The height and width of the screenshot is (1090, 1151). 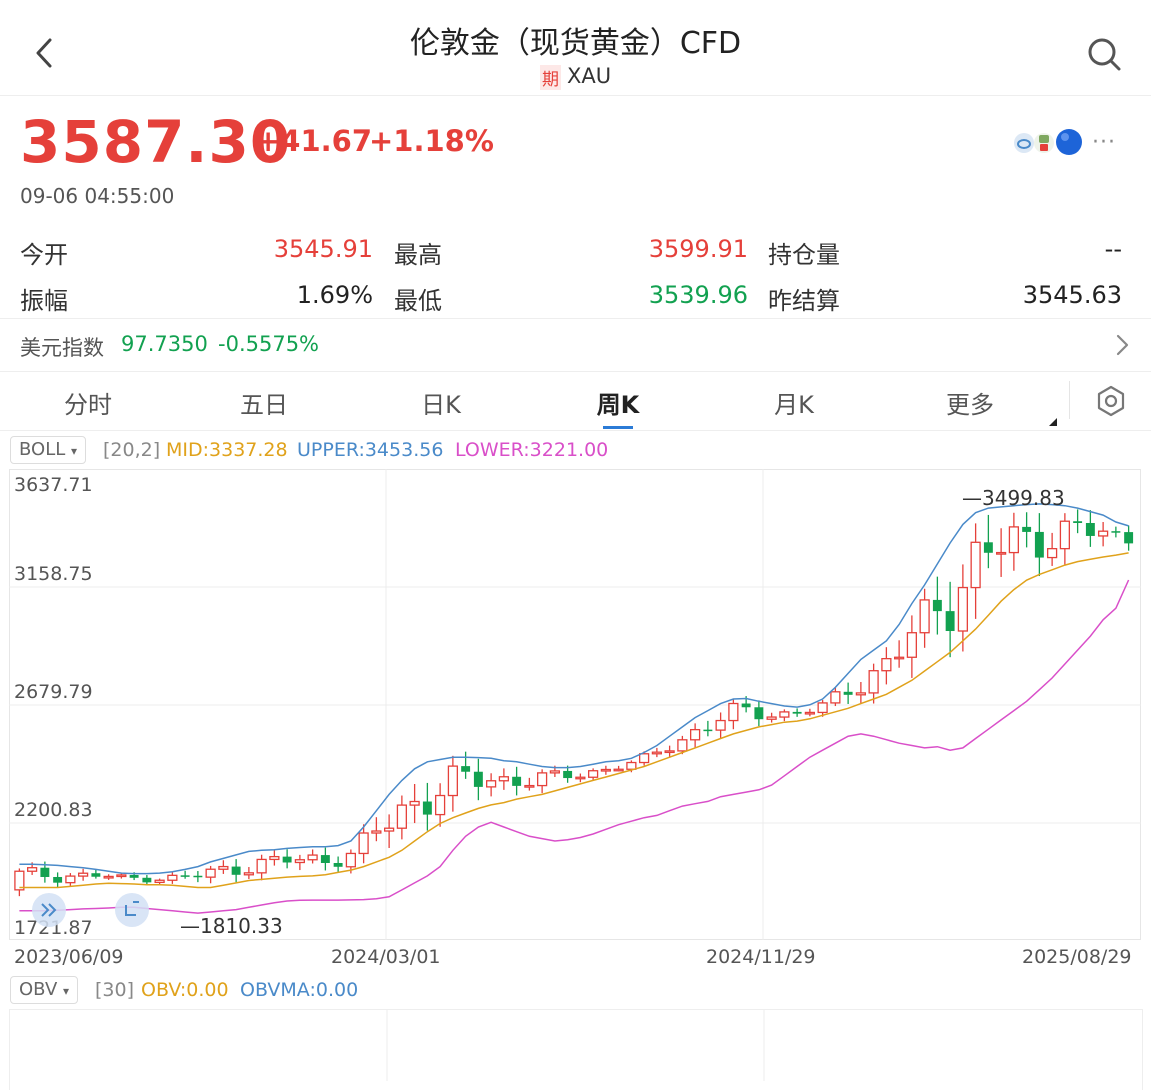 I want to click on obvma-value: OBVMA:0.00, so click(x=299, y=990).